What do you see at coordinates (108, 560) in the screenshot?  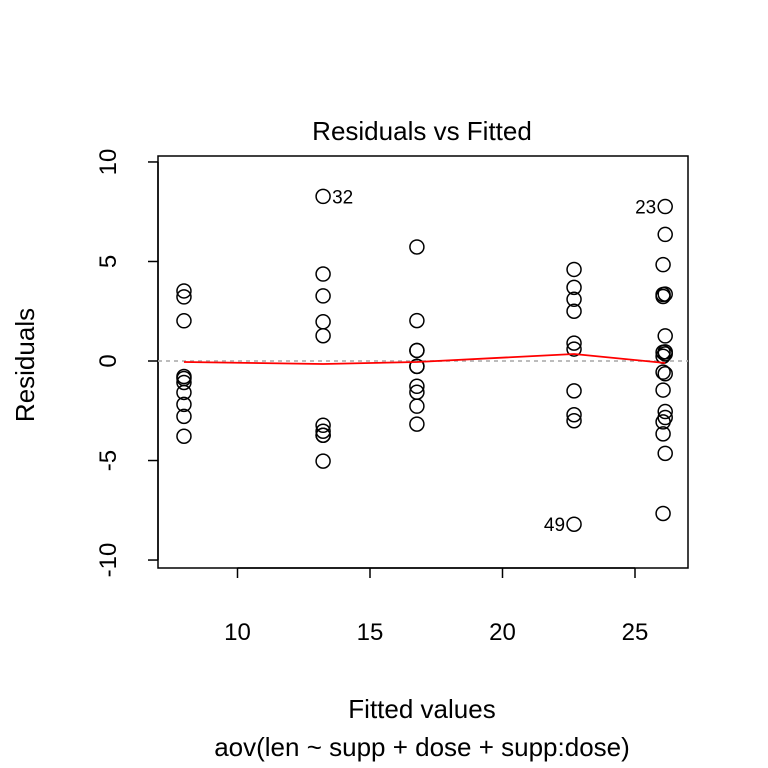 I see `y-tick-label: -10` at bounding box center [108, 560].